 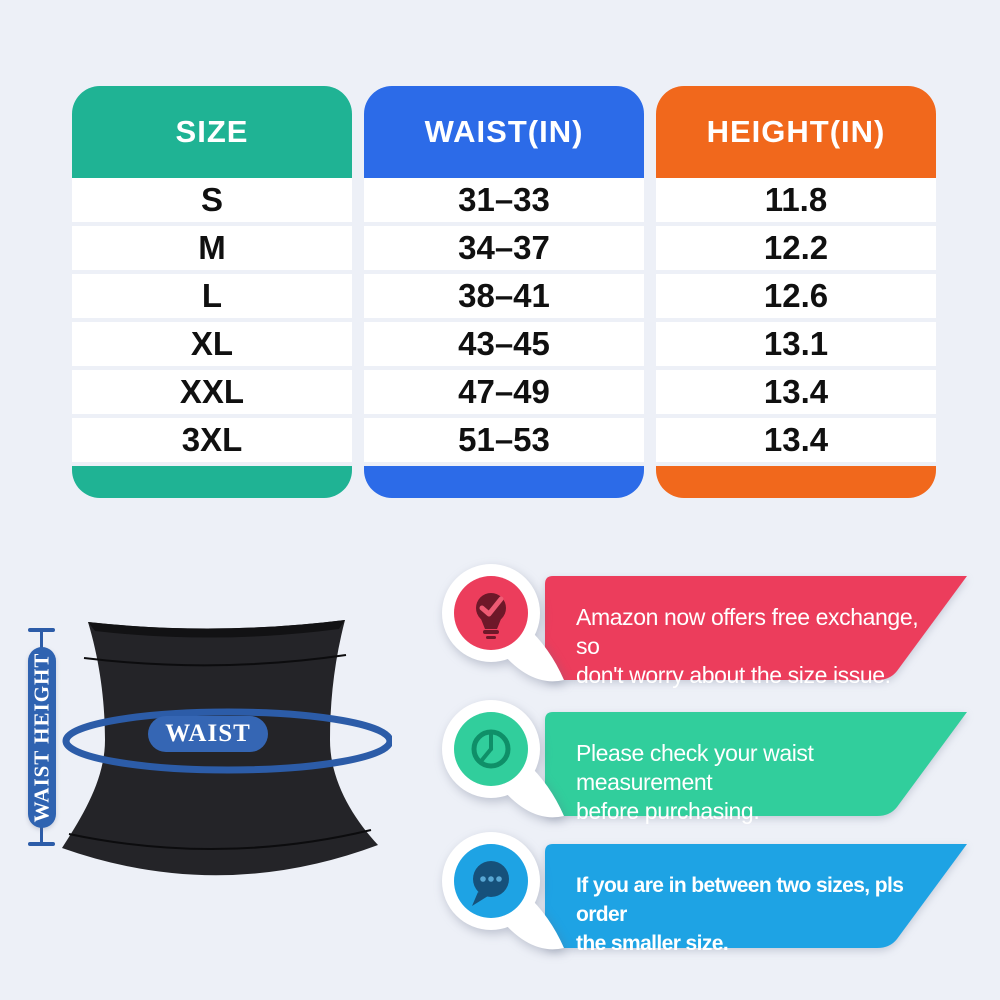 I want to click on measure-cap-bottom, so click(x=41, y=844).